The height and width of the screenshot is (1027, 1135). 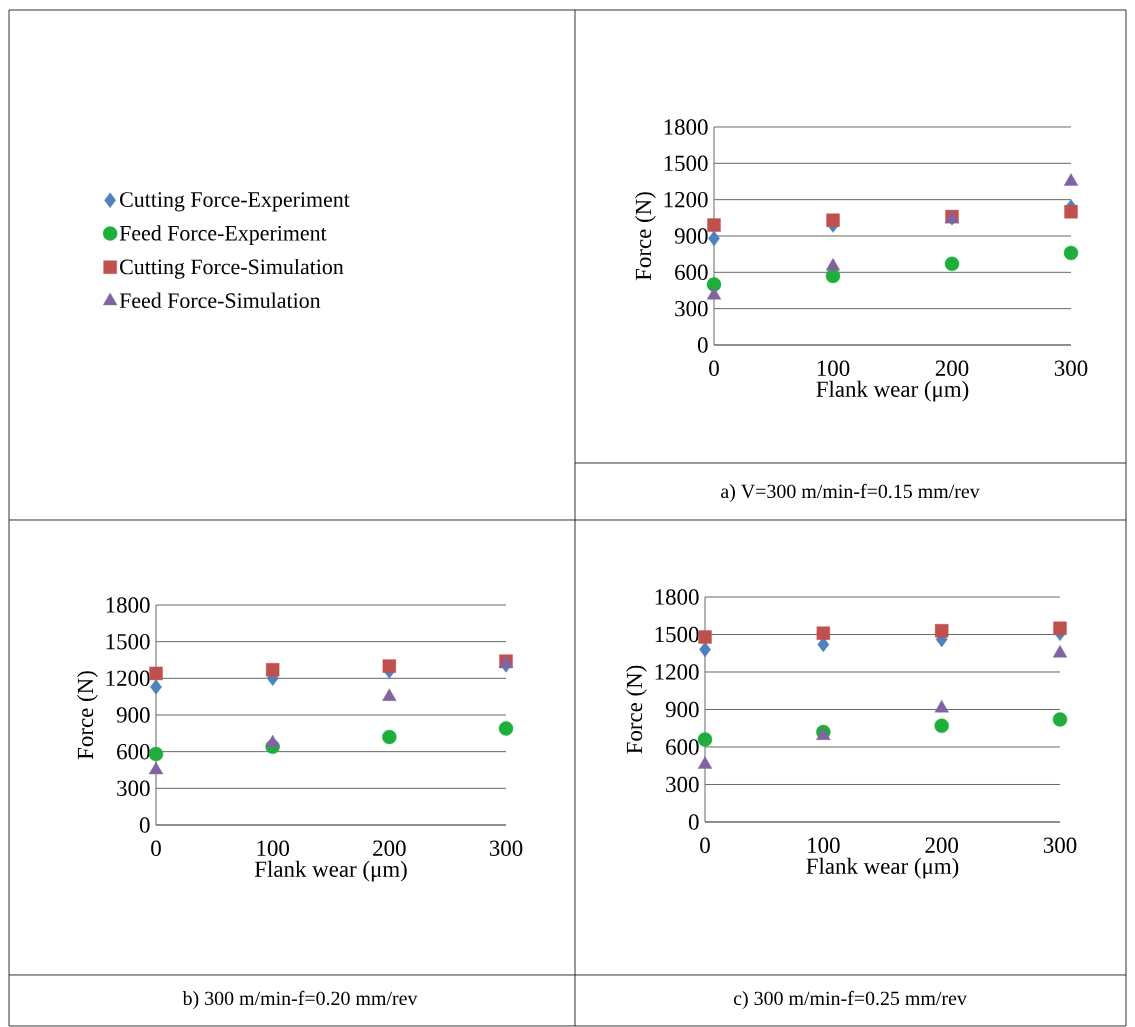 I want to click on legend-label: Cutting Force-Experiment, so click(x=235, y=202).